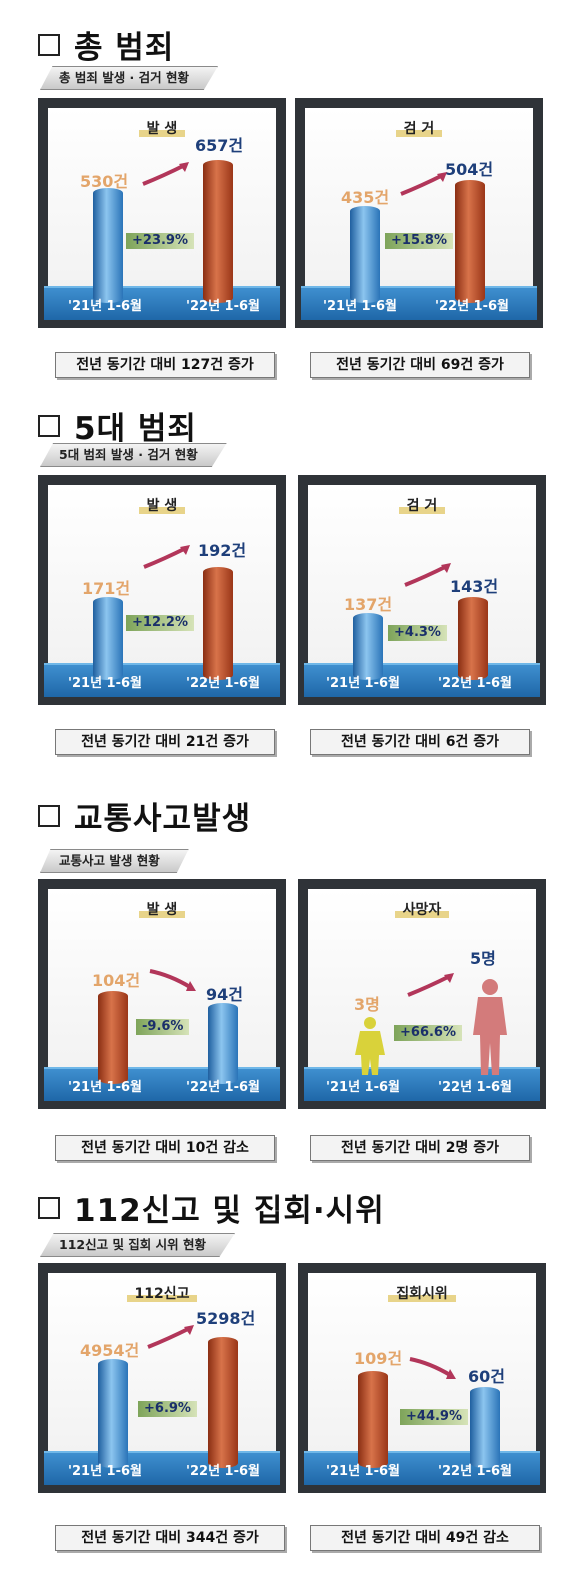 Image resolution: width=567 pixels, height=1588 pixels. I want to click on value-2022: 60건, so click(486, 1376).